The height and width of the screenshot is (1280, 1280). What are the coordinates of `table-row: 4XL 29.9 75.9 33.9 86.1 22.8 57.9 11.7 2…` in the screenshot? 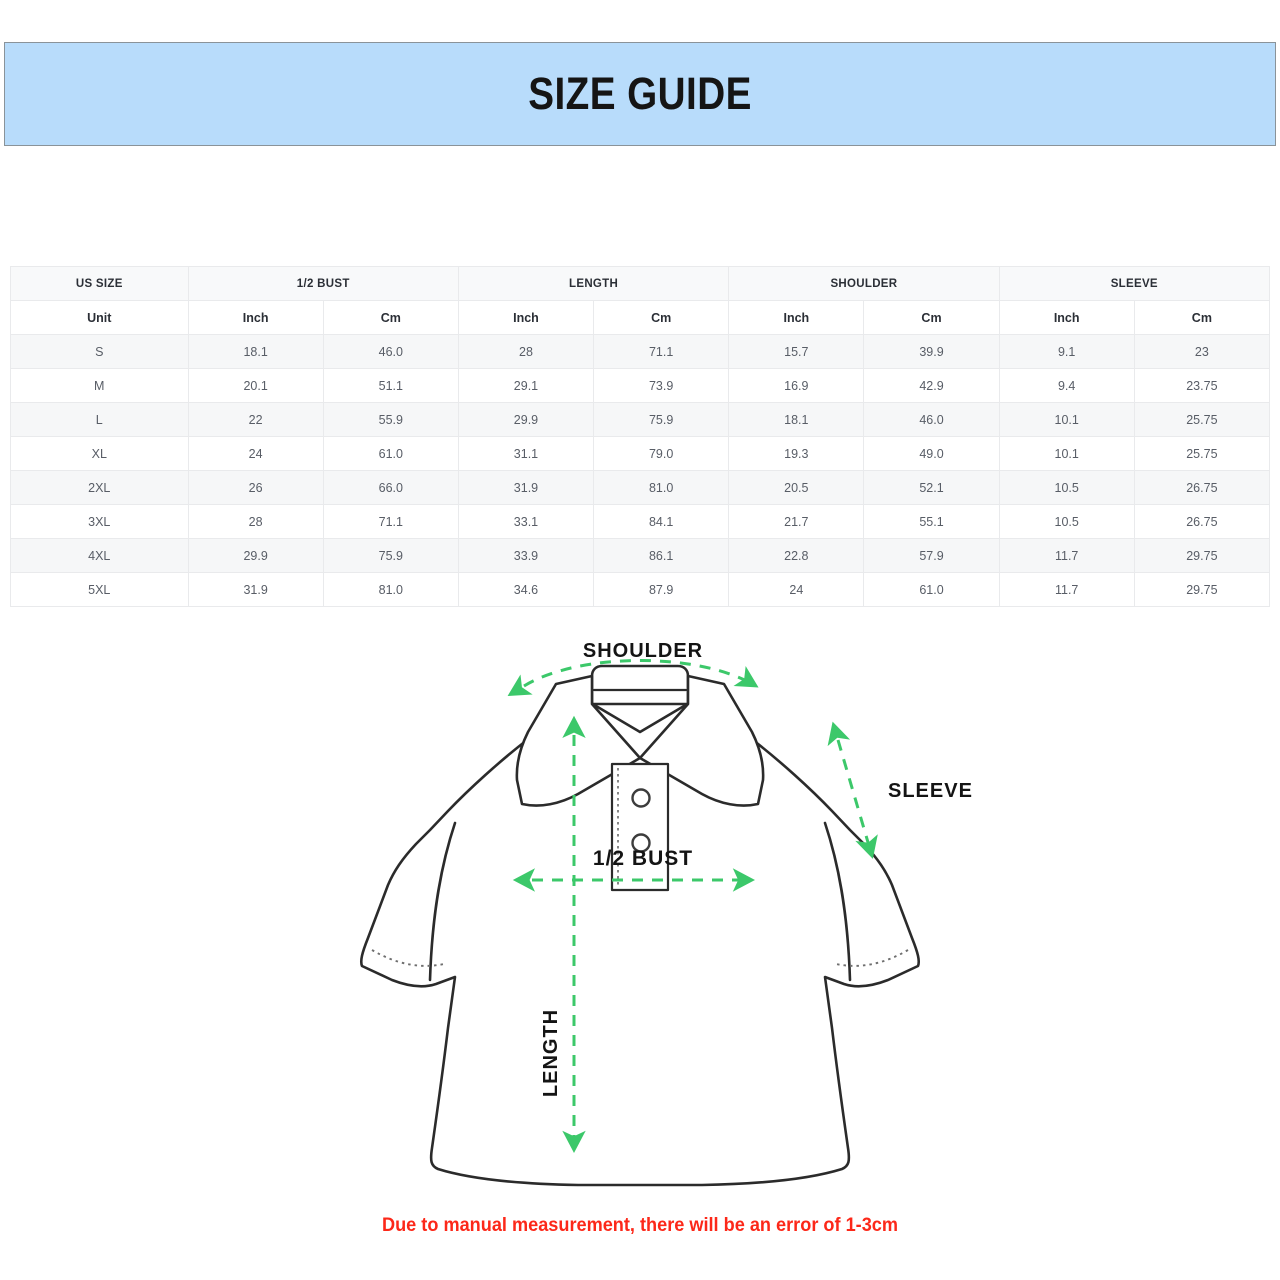 It's located at (640, 555).